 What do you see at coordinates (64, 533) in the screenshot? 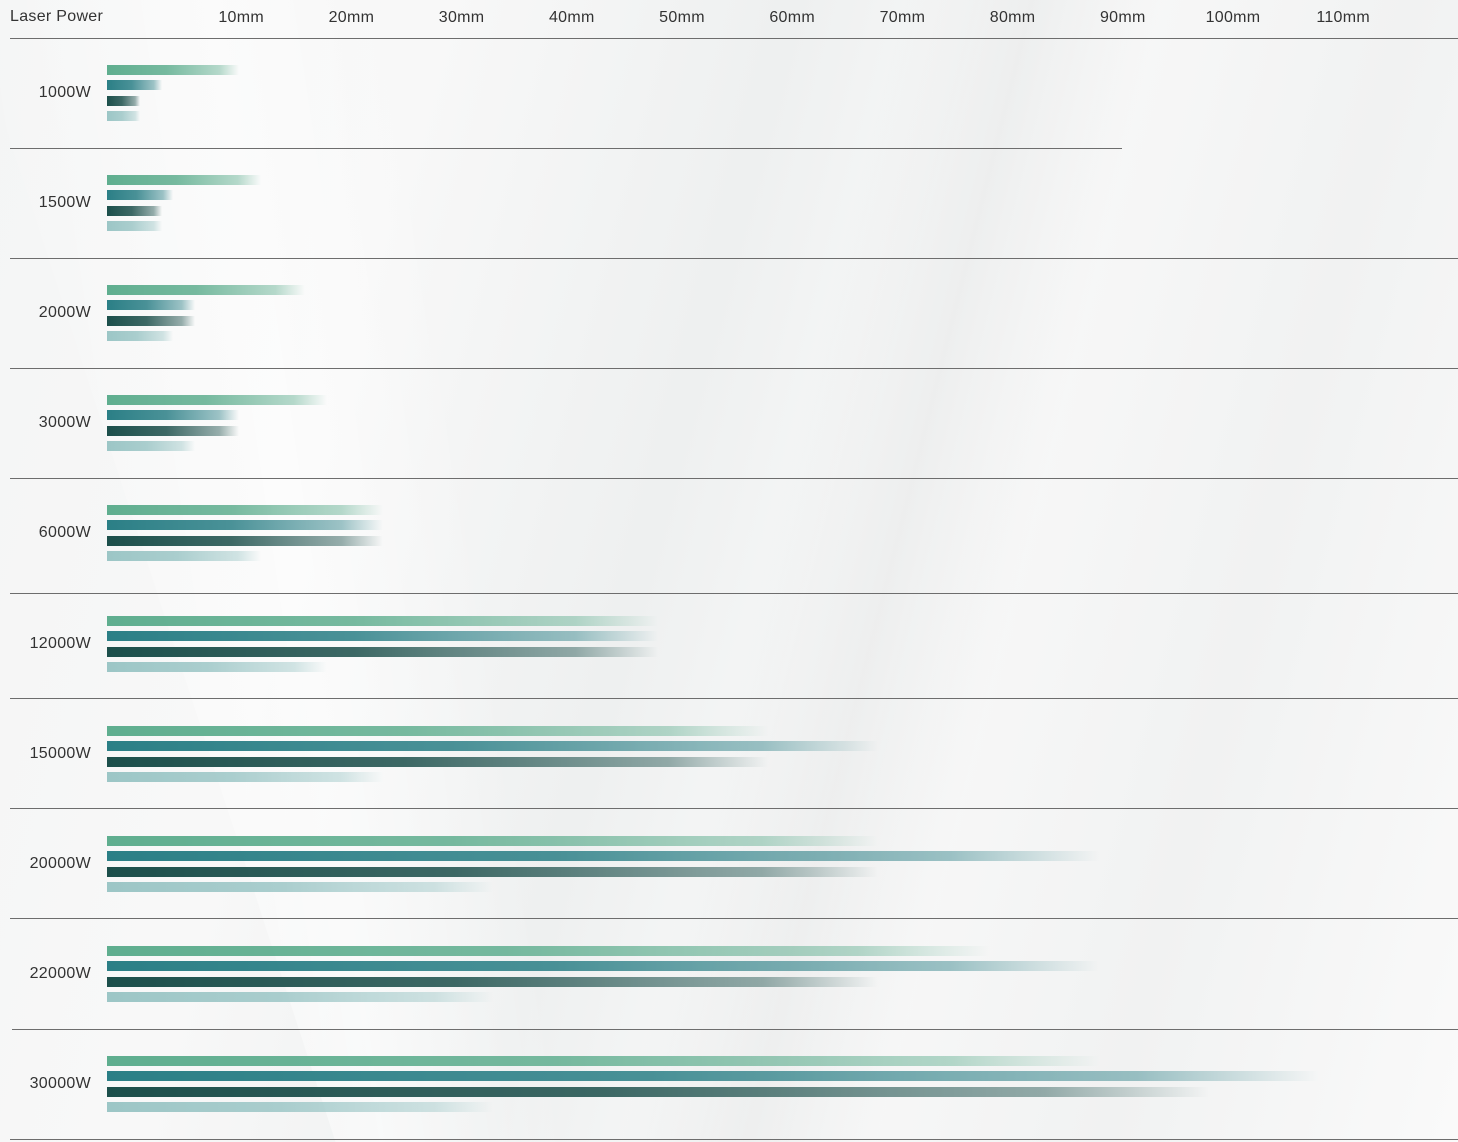
I see `power-label: 6000W` at bounding box center [64, 533].